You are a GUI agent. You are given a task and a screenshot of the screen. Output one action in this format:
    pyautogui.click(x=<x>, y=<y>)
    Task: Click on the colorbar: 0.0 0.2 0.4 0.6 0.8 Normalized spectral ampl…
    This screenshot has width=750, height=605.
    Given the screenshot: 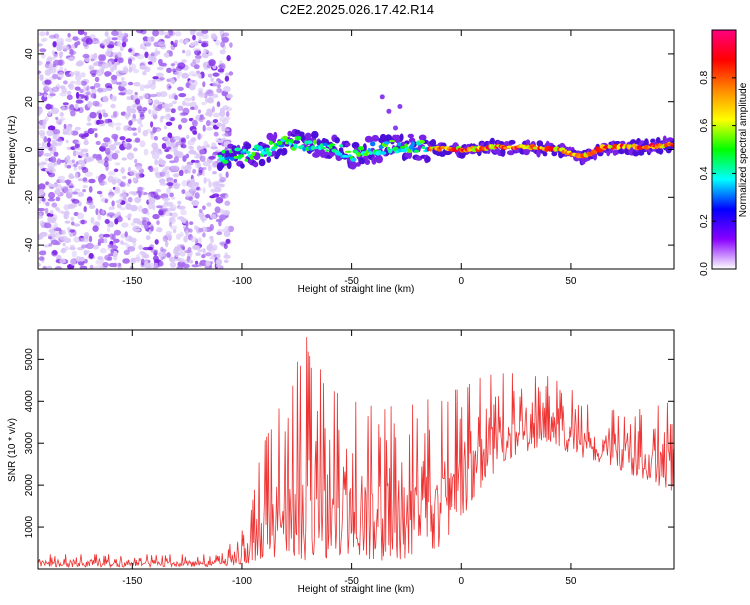 What is the action you would take?
    pyautogui.click(x=724, y=152)
    